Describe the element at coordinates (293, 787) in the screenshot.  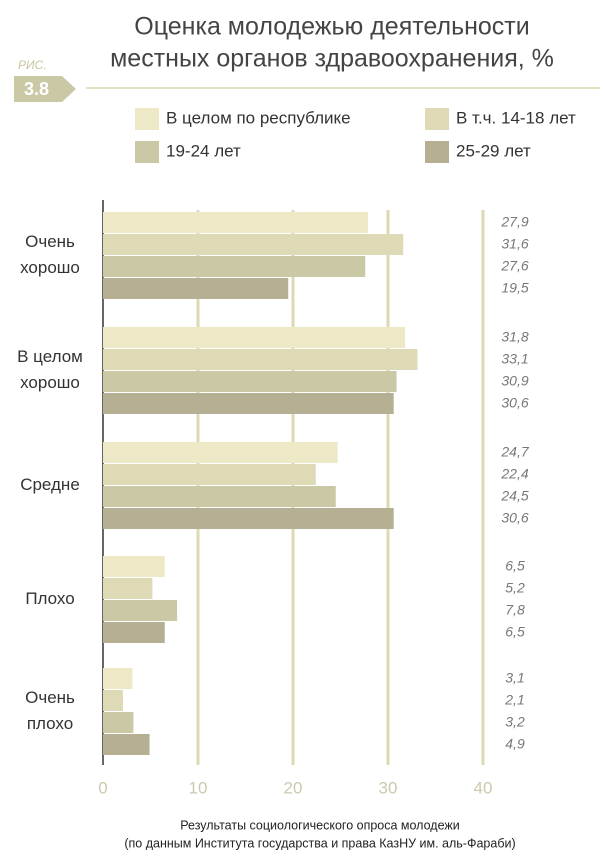
I see `x-tick-label: 20` at that location.